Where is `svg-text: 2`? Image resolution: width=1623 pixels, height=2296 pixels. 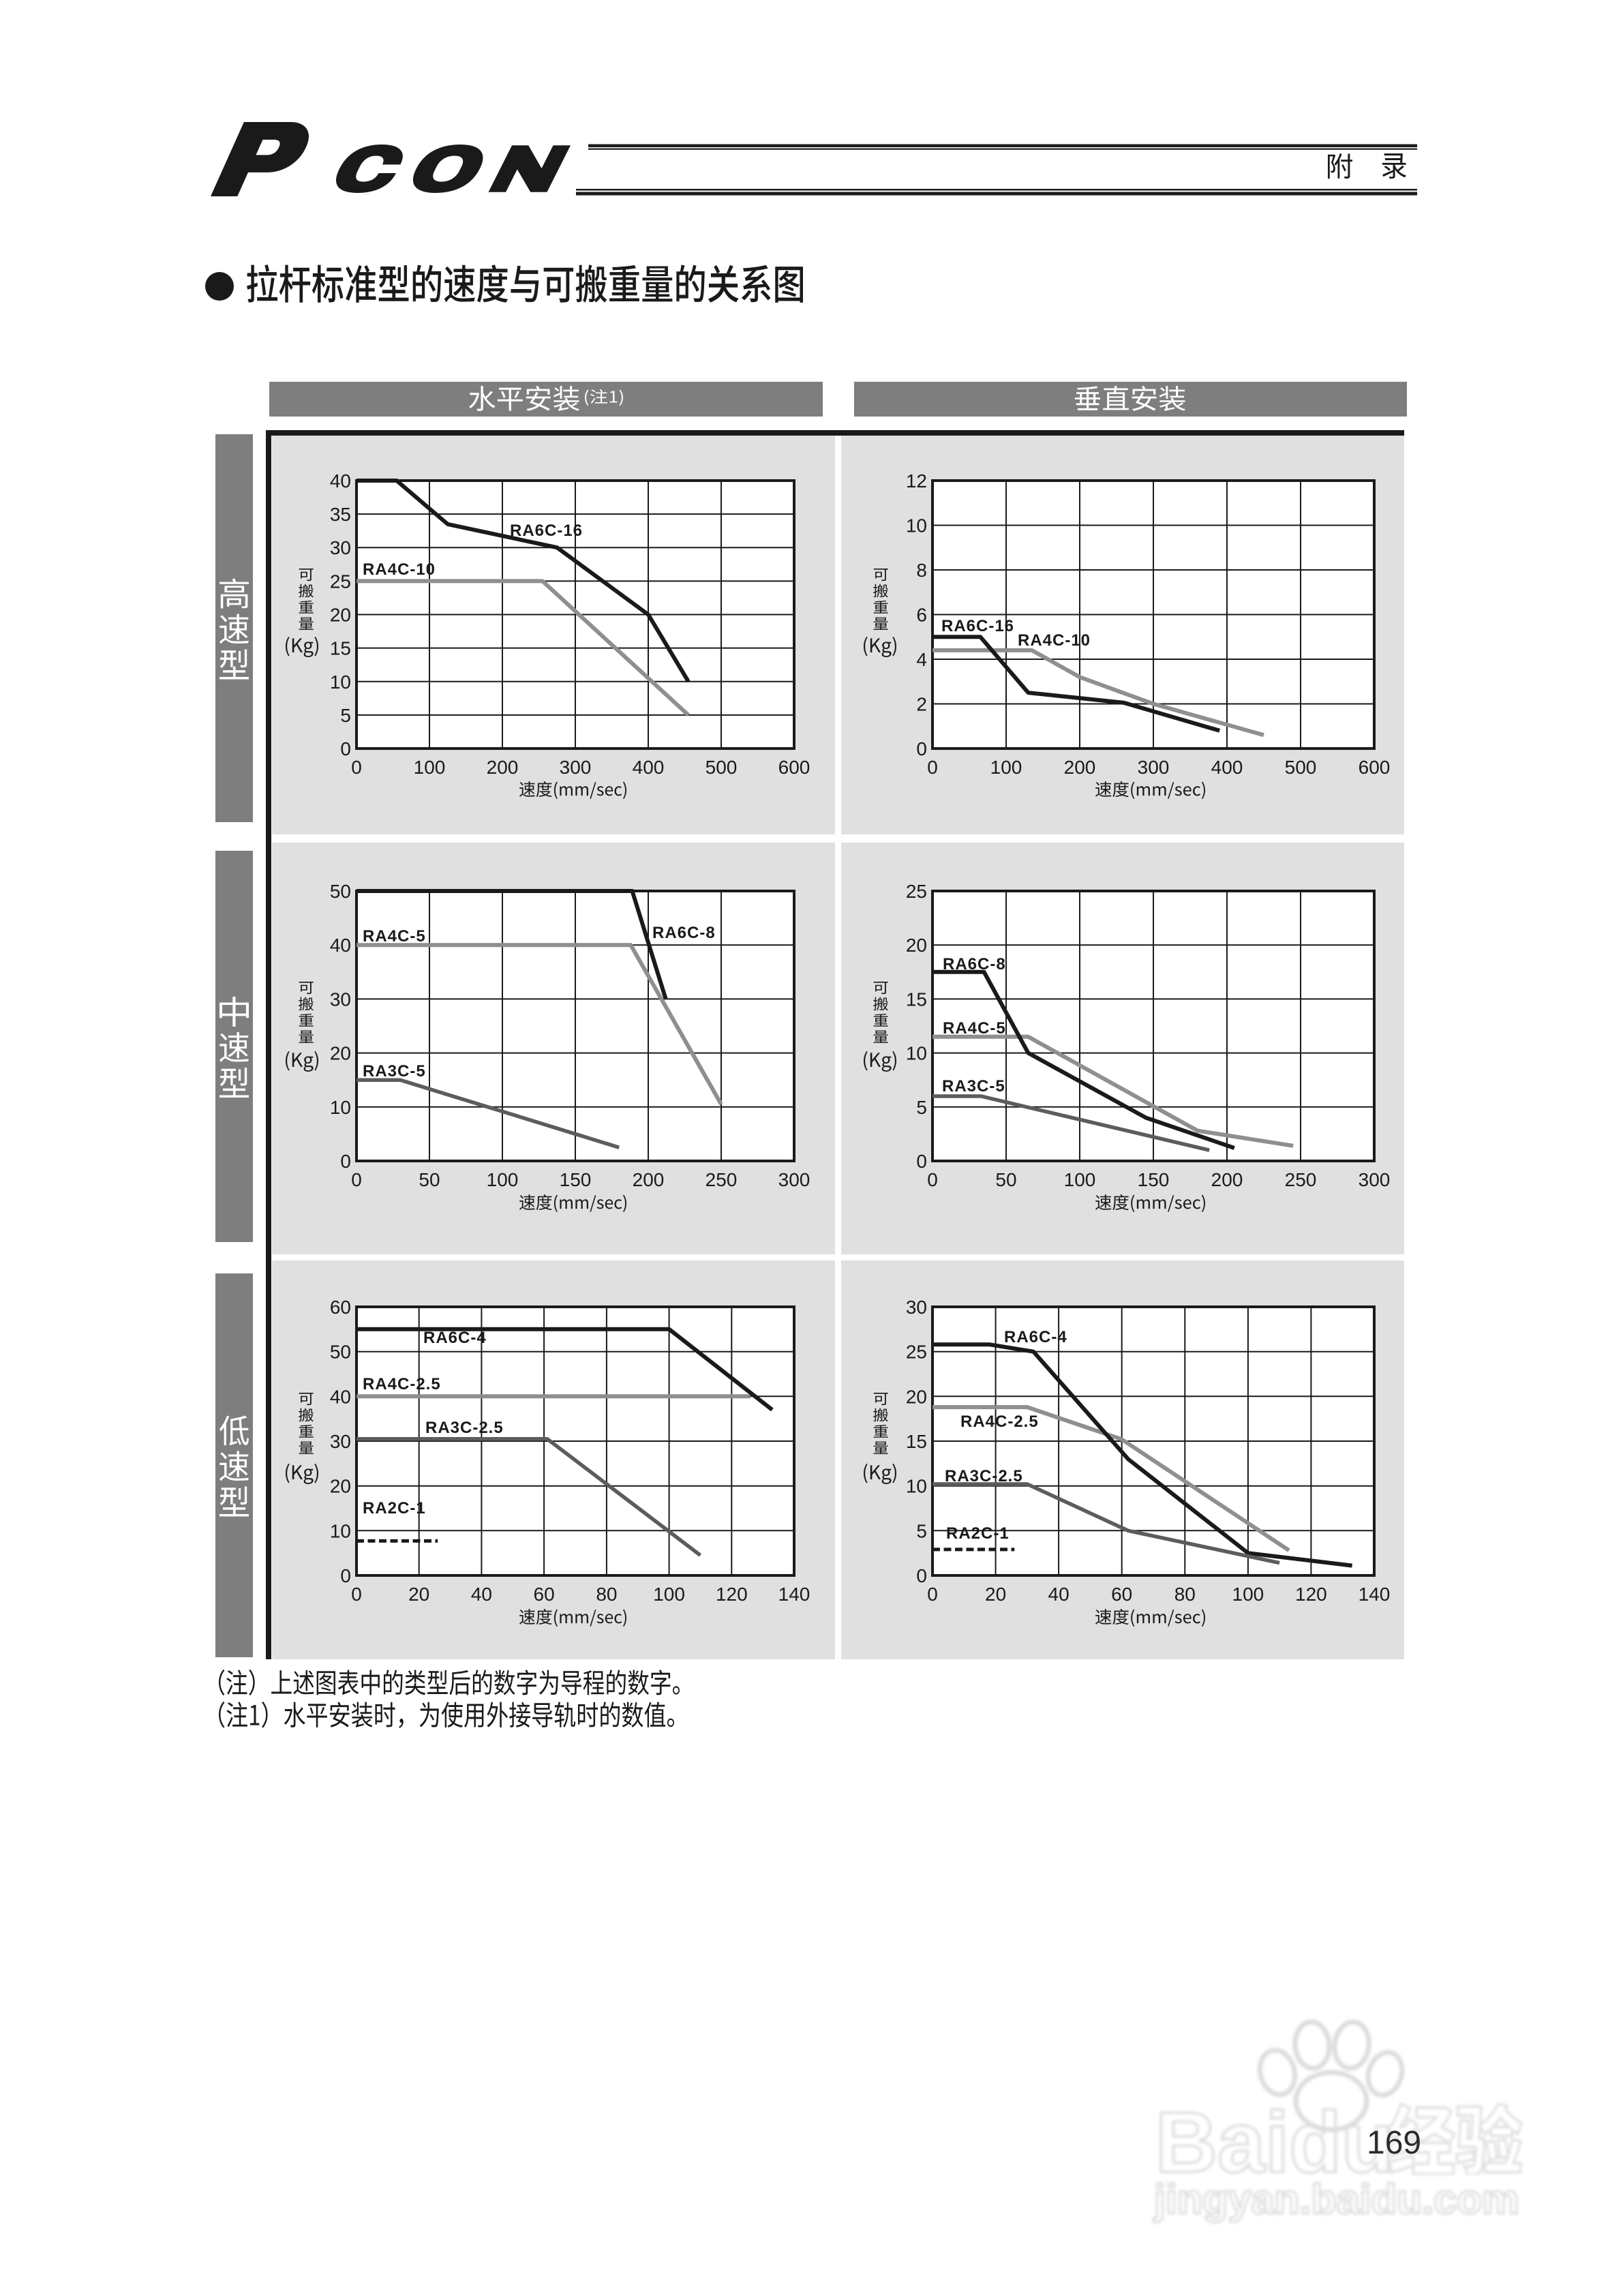 svg-text: 2 is located at coordinates (921, 704).